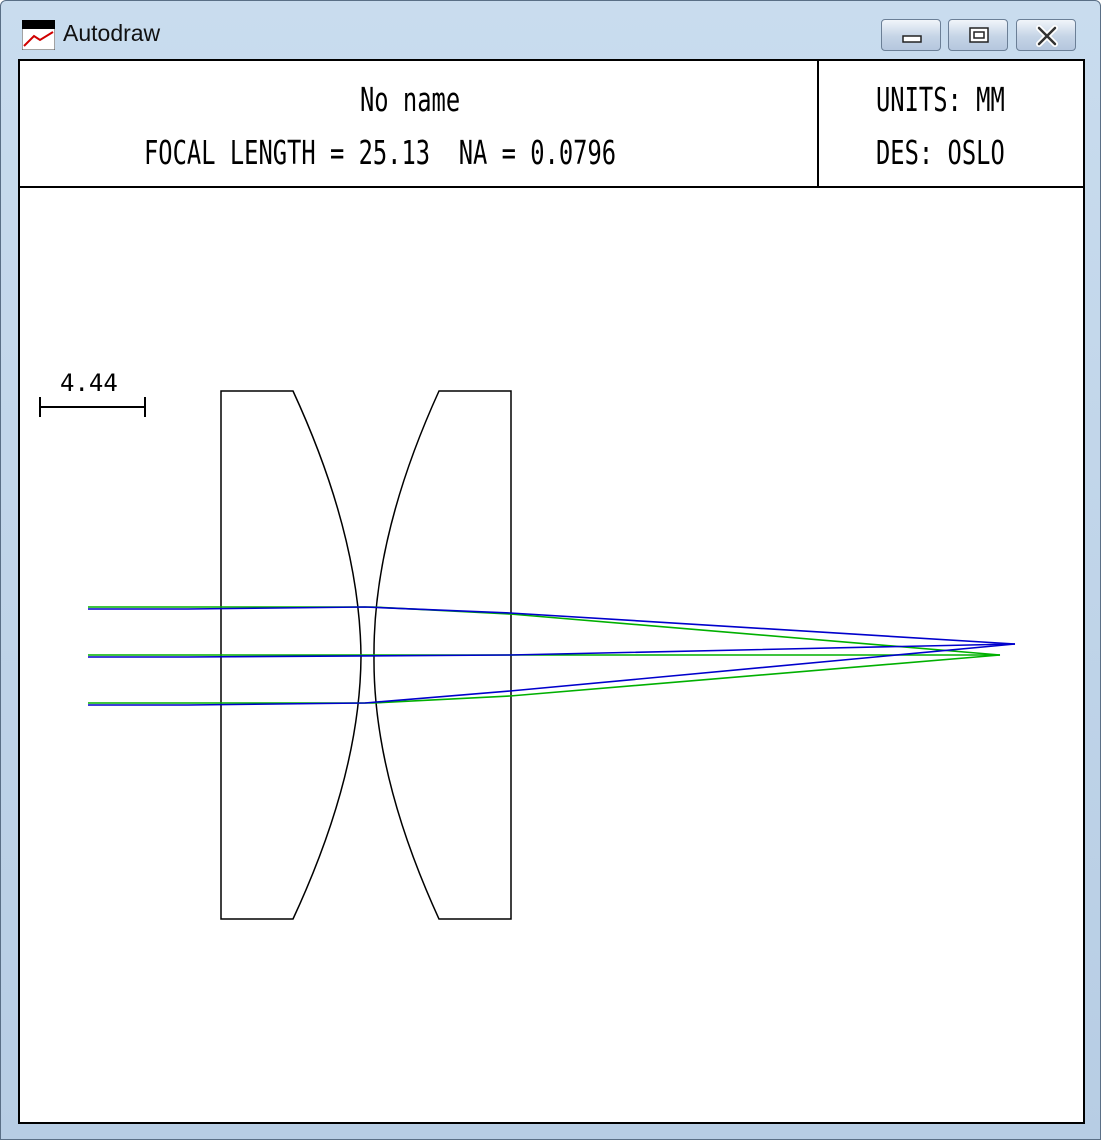 This screenshot has width=1101, height=1140. What do you see at coordinates (552, 625) in the screenshot?
I see `ray-blue-top` at bounding box center [552, 625].